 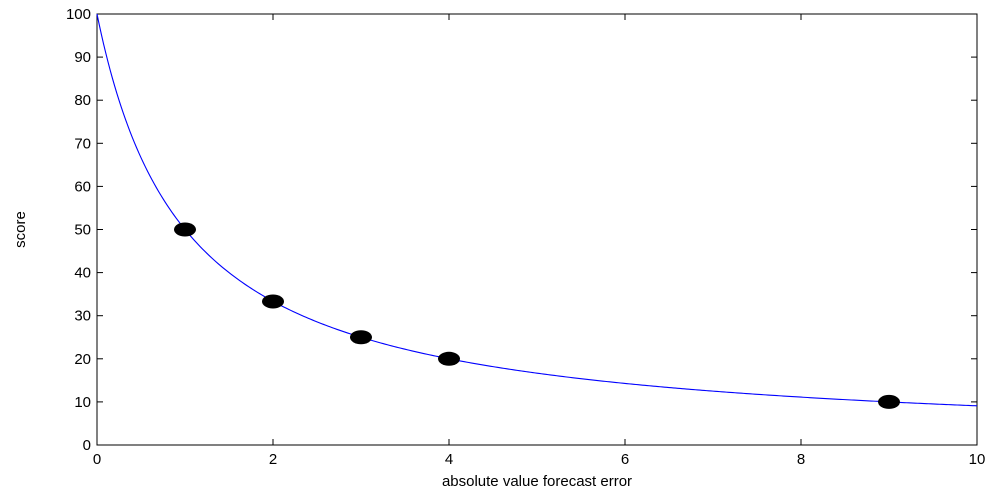 What do you see at coordinates (82, 402) in the screenshot?
I see `y-tick-label: 10` at bounding box center [82, 402].